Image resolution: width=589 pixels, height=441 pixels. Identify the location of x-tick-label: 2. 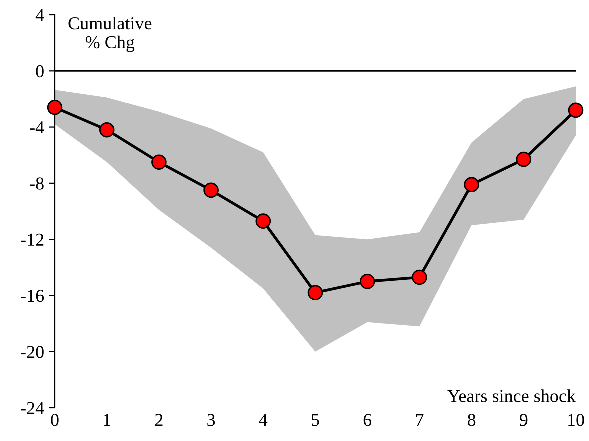
(159, 420).